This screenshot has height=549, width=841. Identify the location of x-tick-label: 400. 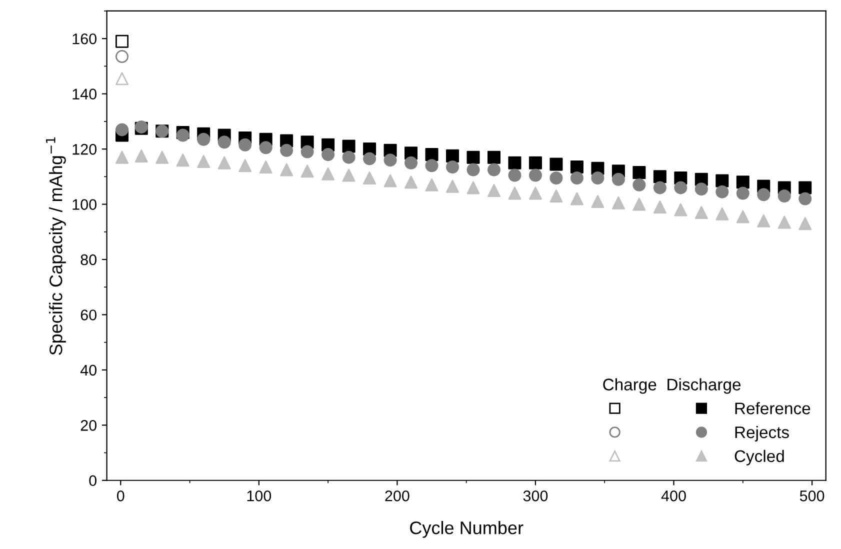
(673, 496).